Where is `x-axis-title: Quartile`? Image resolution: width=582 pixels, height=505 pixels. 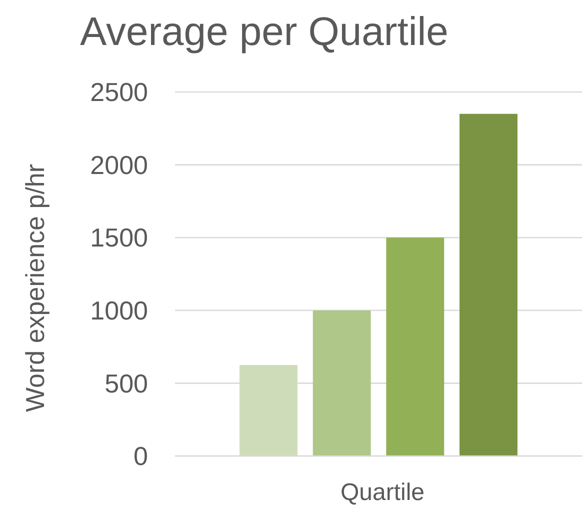
x-axis-title: Quartile is located at coordinates (382, 492).